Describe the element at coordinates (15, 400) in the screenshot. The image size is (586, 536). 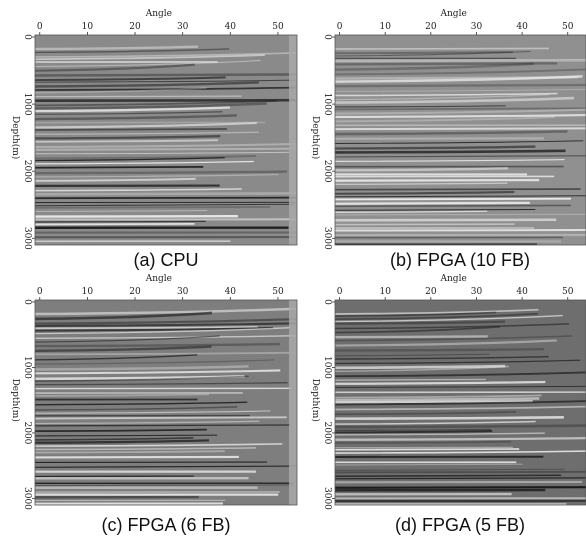
I see `y-axis-label: Depth(m)` at that location.